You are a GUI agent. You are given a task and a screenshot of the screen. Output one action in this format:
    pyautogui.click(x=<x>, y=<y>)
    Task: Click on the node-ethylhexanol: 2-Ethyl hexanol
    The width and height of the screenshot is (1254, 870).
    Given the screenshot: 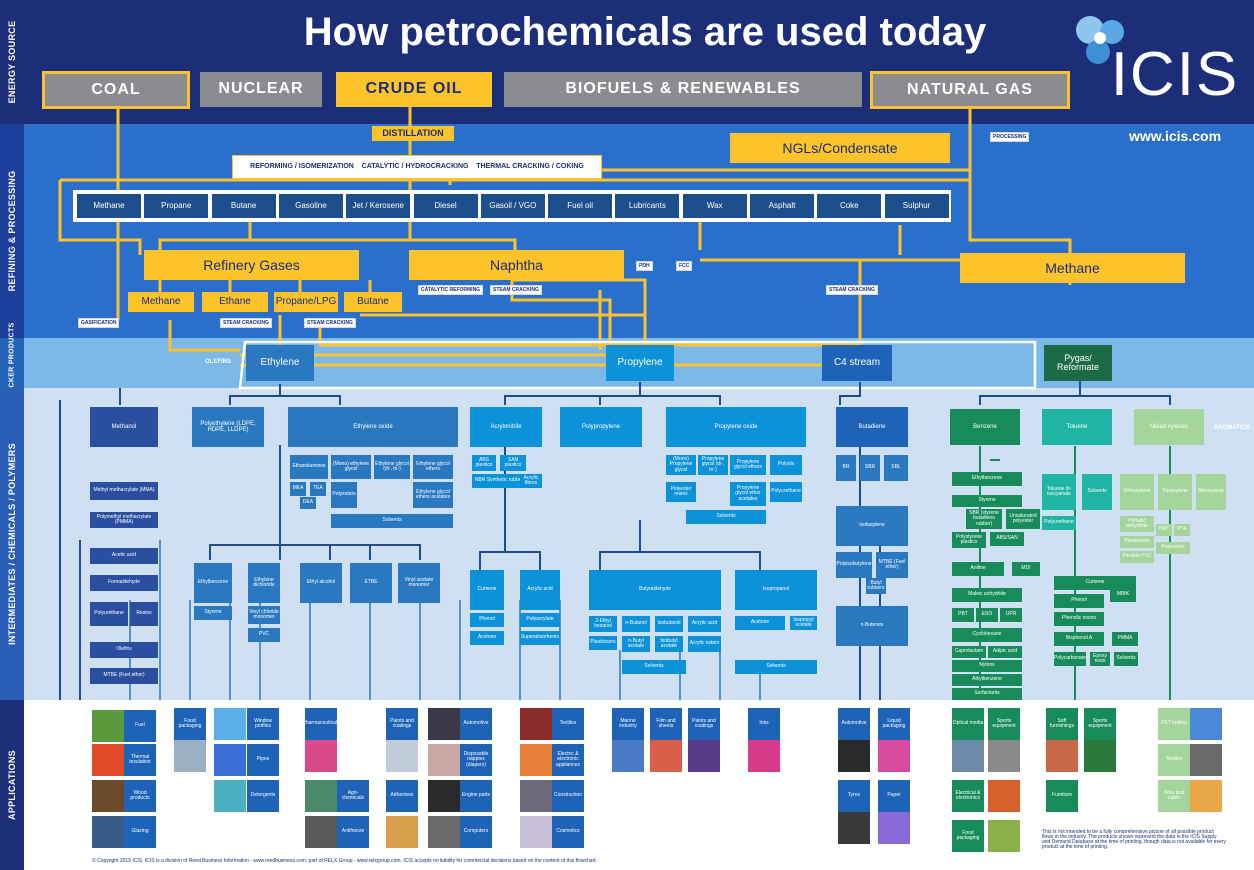 What is the action you would take?
    pyautogui.click(x=603, y=624)
    